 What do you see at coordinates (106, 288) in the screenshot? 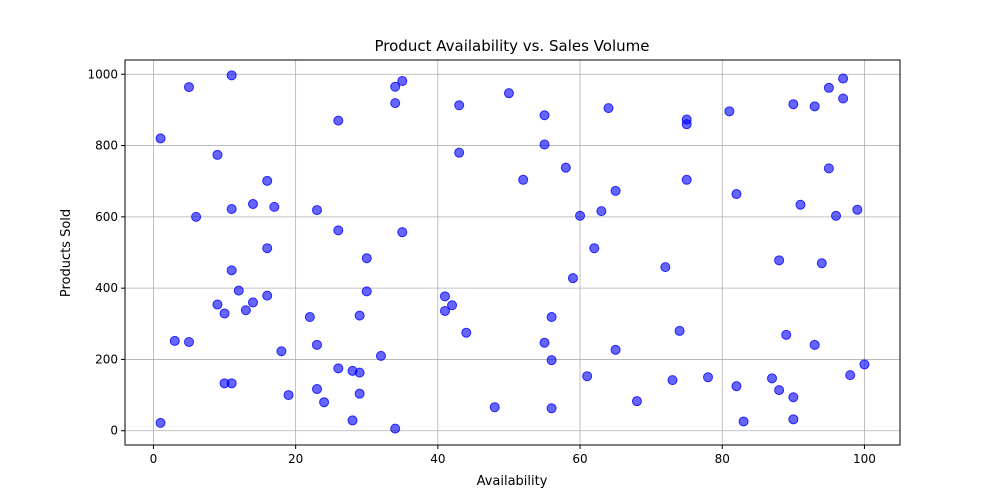
I see `y-tick-label: 400` at bounding box center [106, 288].